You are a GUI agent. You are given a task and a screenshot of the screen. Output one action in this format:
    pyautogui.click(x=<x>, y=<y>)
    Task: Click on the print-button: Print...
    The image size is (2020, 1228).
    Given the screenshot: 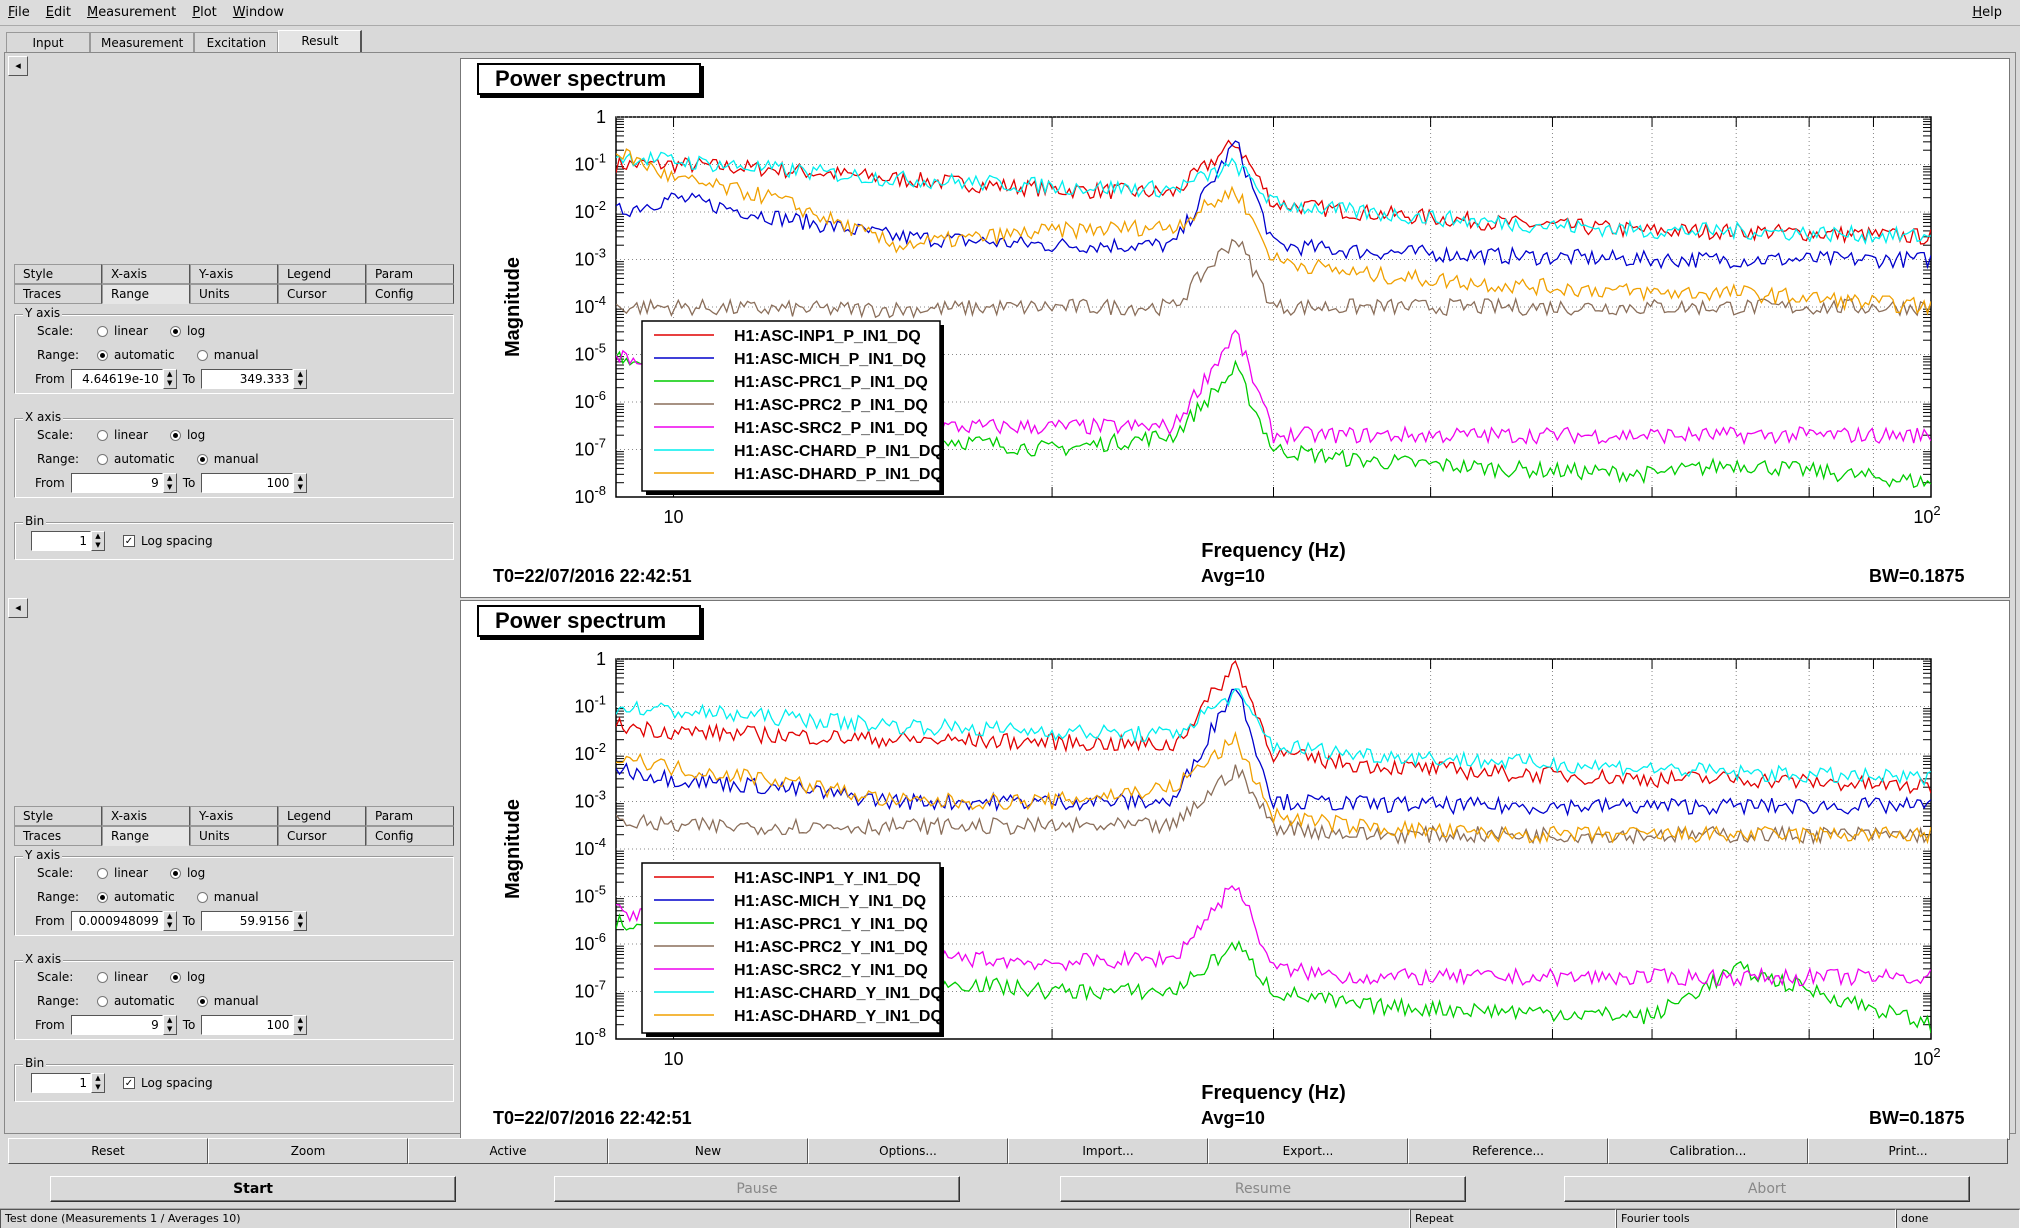 What is the action you would take?
    pyautogui.click(x=1908, y=1151)
    